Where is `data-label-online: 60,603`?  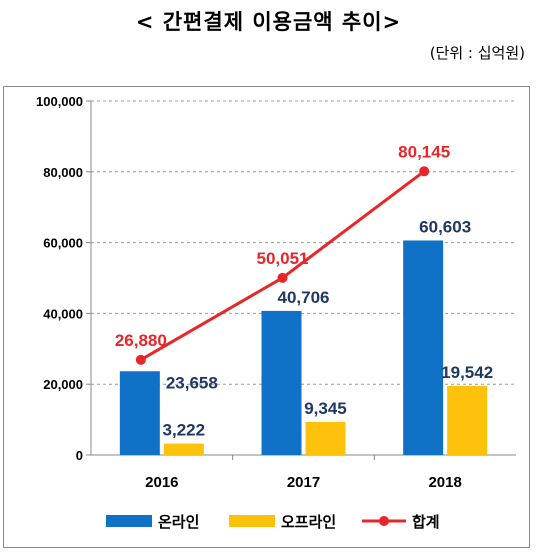
data-label-online: 60,603 is located at coordinates (445, 226).